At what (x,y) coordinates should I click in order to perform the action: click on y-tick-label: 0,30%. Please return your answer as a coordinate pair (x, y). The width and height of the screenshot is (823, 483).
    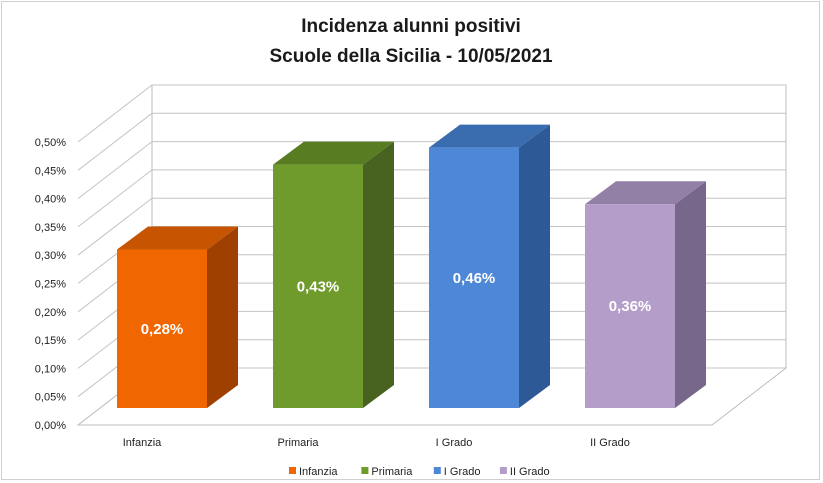
    Looking at the image, I should click on (50, 256).